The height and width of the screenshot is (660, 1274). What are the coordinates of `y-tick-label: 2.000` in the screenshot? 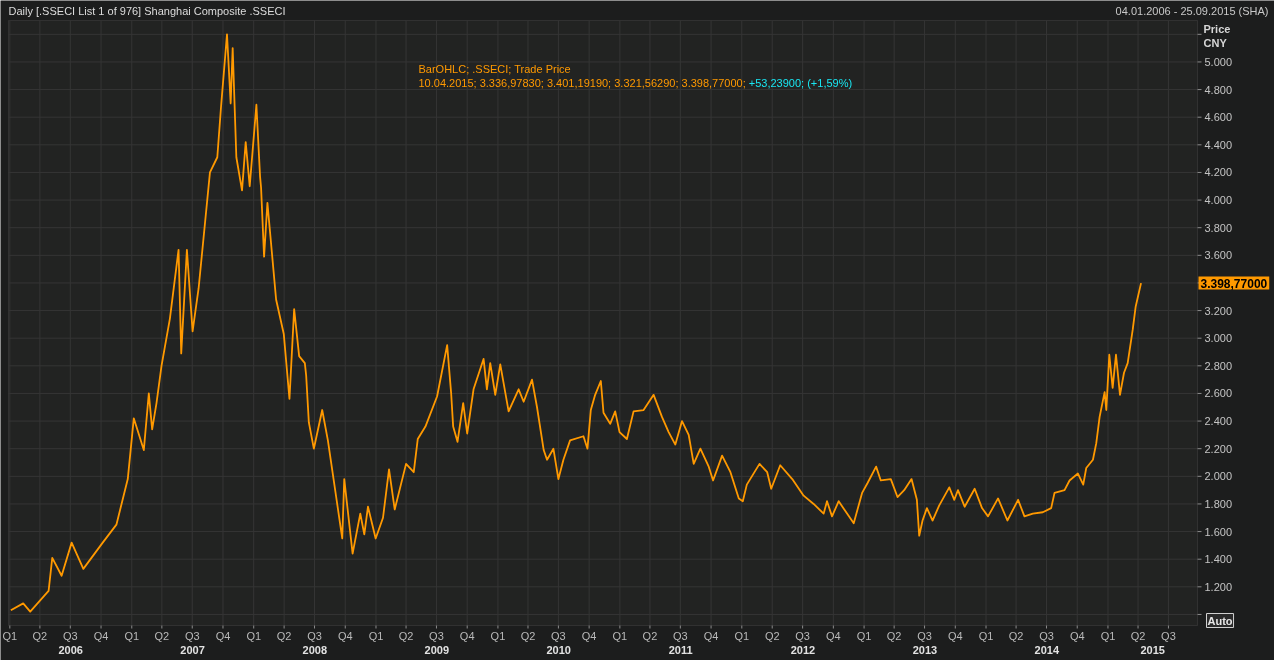 It's located at (1218, 476).